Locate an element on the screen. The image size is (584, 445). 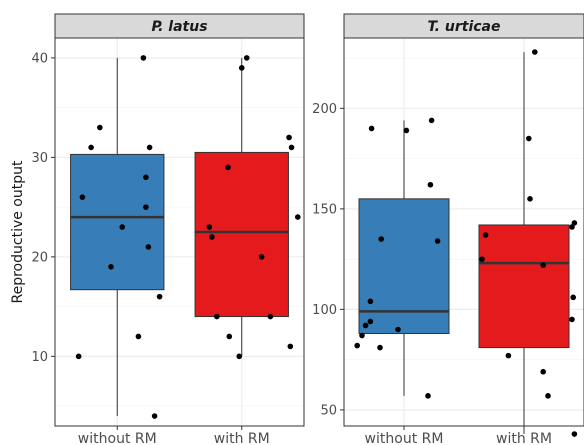
facet-title: T. urticae is located at coordinates (464, 27).